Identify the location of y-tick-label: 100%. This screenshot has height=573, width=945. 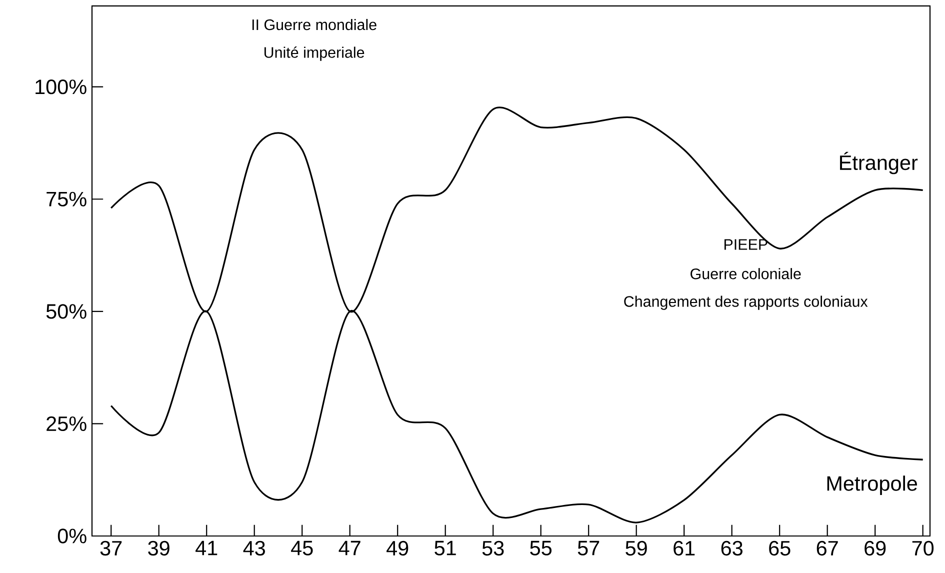
(61, 86).